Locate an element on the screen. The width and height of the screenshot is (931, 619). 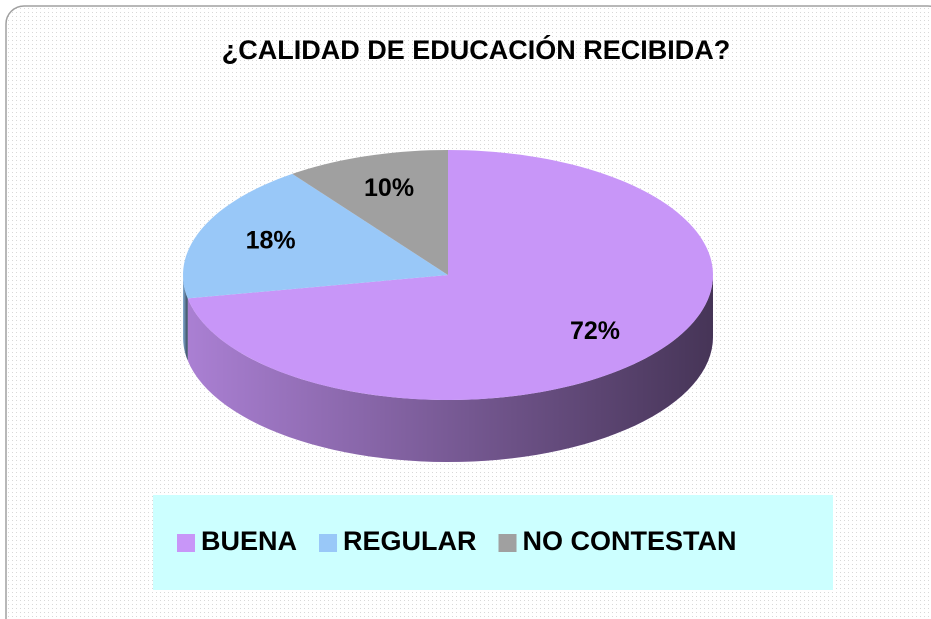
chart-title: ¿CALIDAD DE EDUCACIÓN RECIBIDA? is located at coordinates (476, 49).